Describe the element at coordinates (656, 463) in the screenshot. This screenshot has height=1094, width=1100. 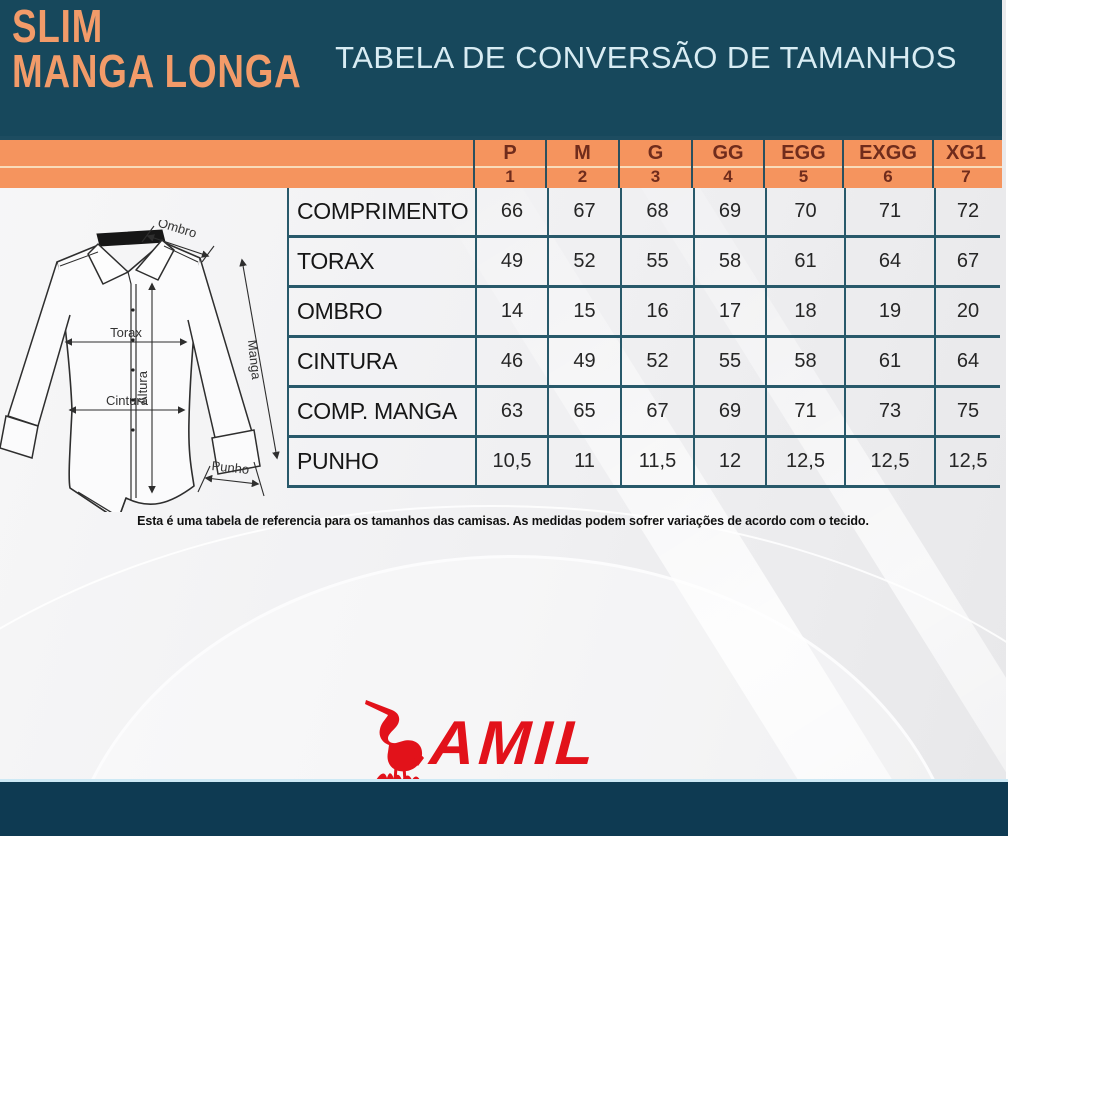
I see `table-cell: 11,5` at that location.